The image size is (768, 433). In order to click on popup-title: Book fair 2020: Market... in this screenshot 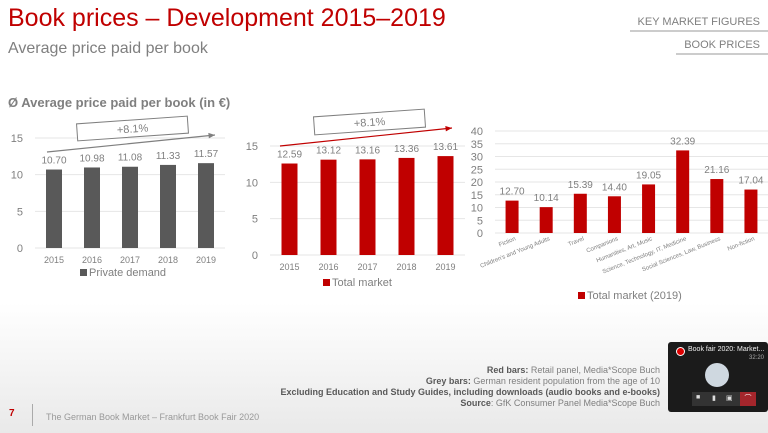, I will do `click(726, 349)`.